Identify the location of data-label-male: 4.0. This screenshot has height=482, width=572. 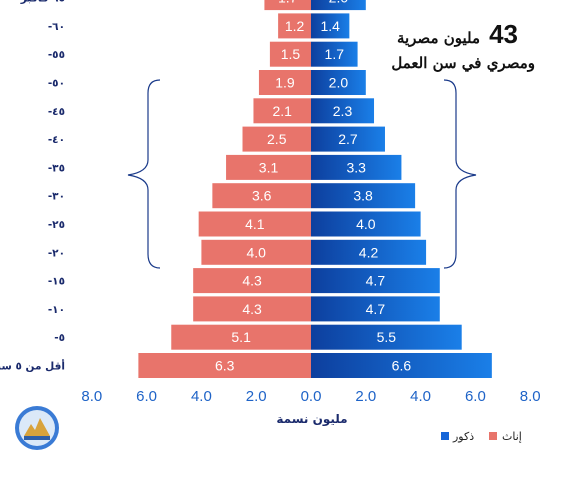
(366, 224).